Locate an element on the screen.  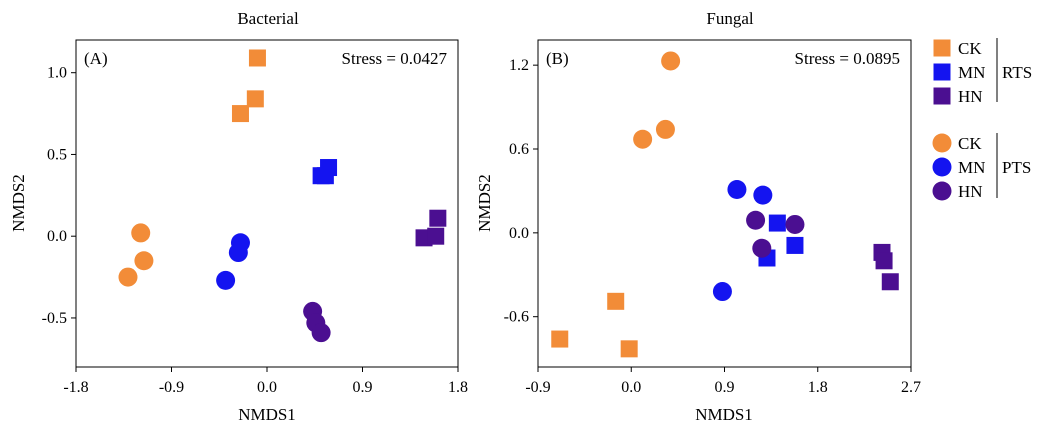
legend-entry-square-mn: MN is located at coordinates (959, 72).